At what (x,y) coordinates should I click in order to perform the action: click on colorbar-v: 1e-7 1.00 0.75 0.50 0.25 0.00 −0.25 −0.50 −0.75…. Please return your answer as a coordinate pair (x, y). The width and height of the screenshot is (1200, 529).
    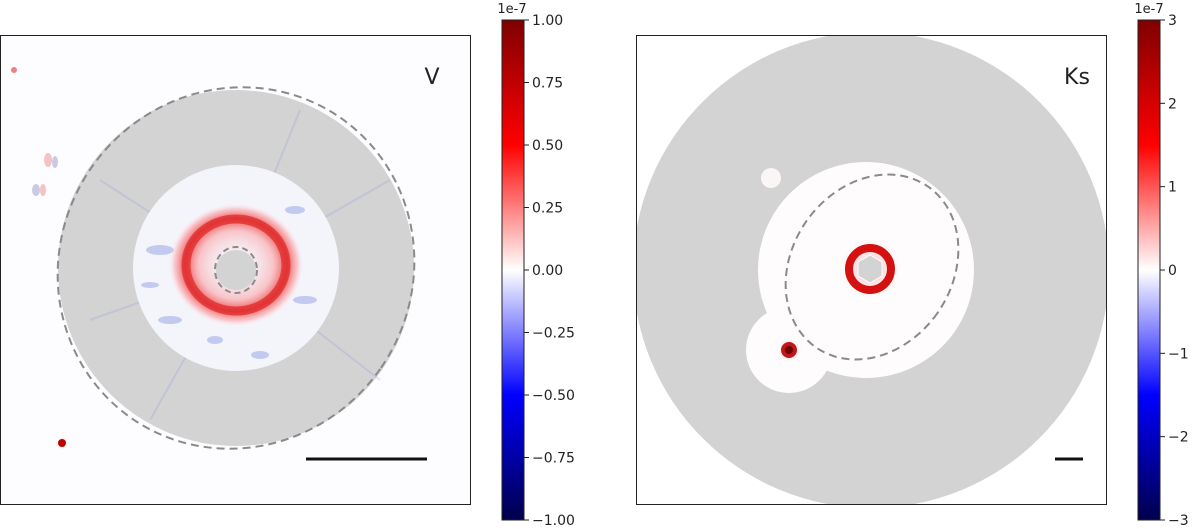
    Looking at the image, I should click on (536, 265).